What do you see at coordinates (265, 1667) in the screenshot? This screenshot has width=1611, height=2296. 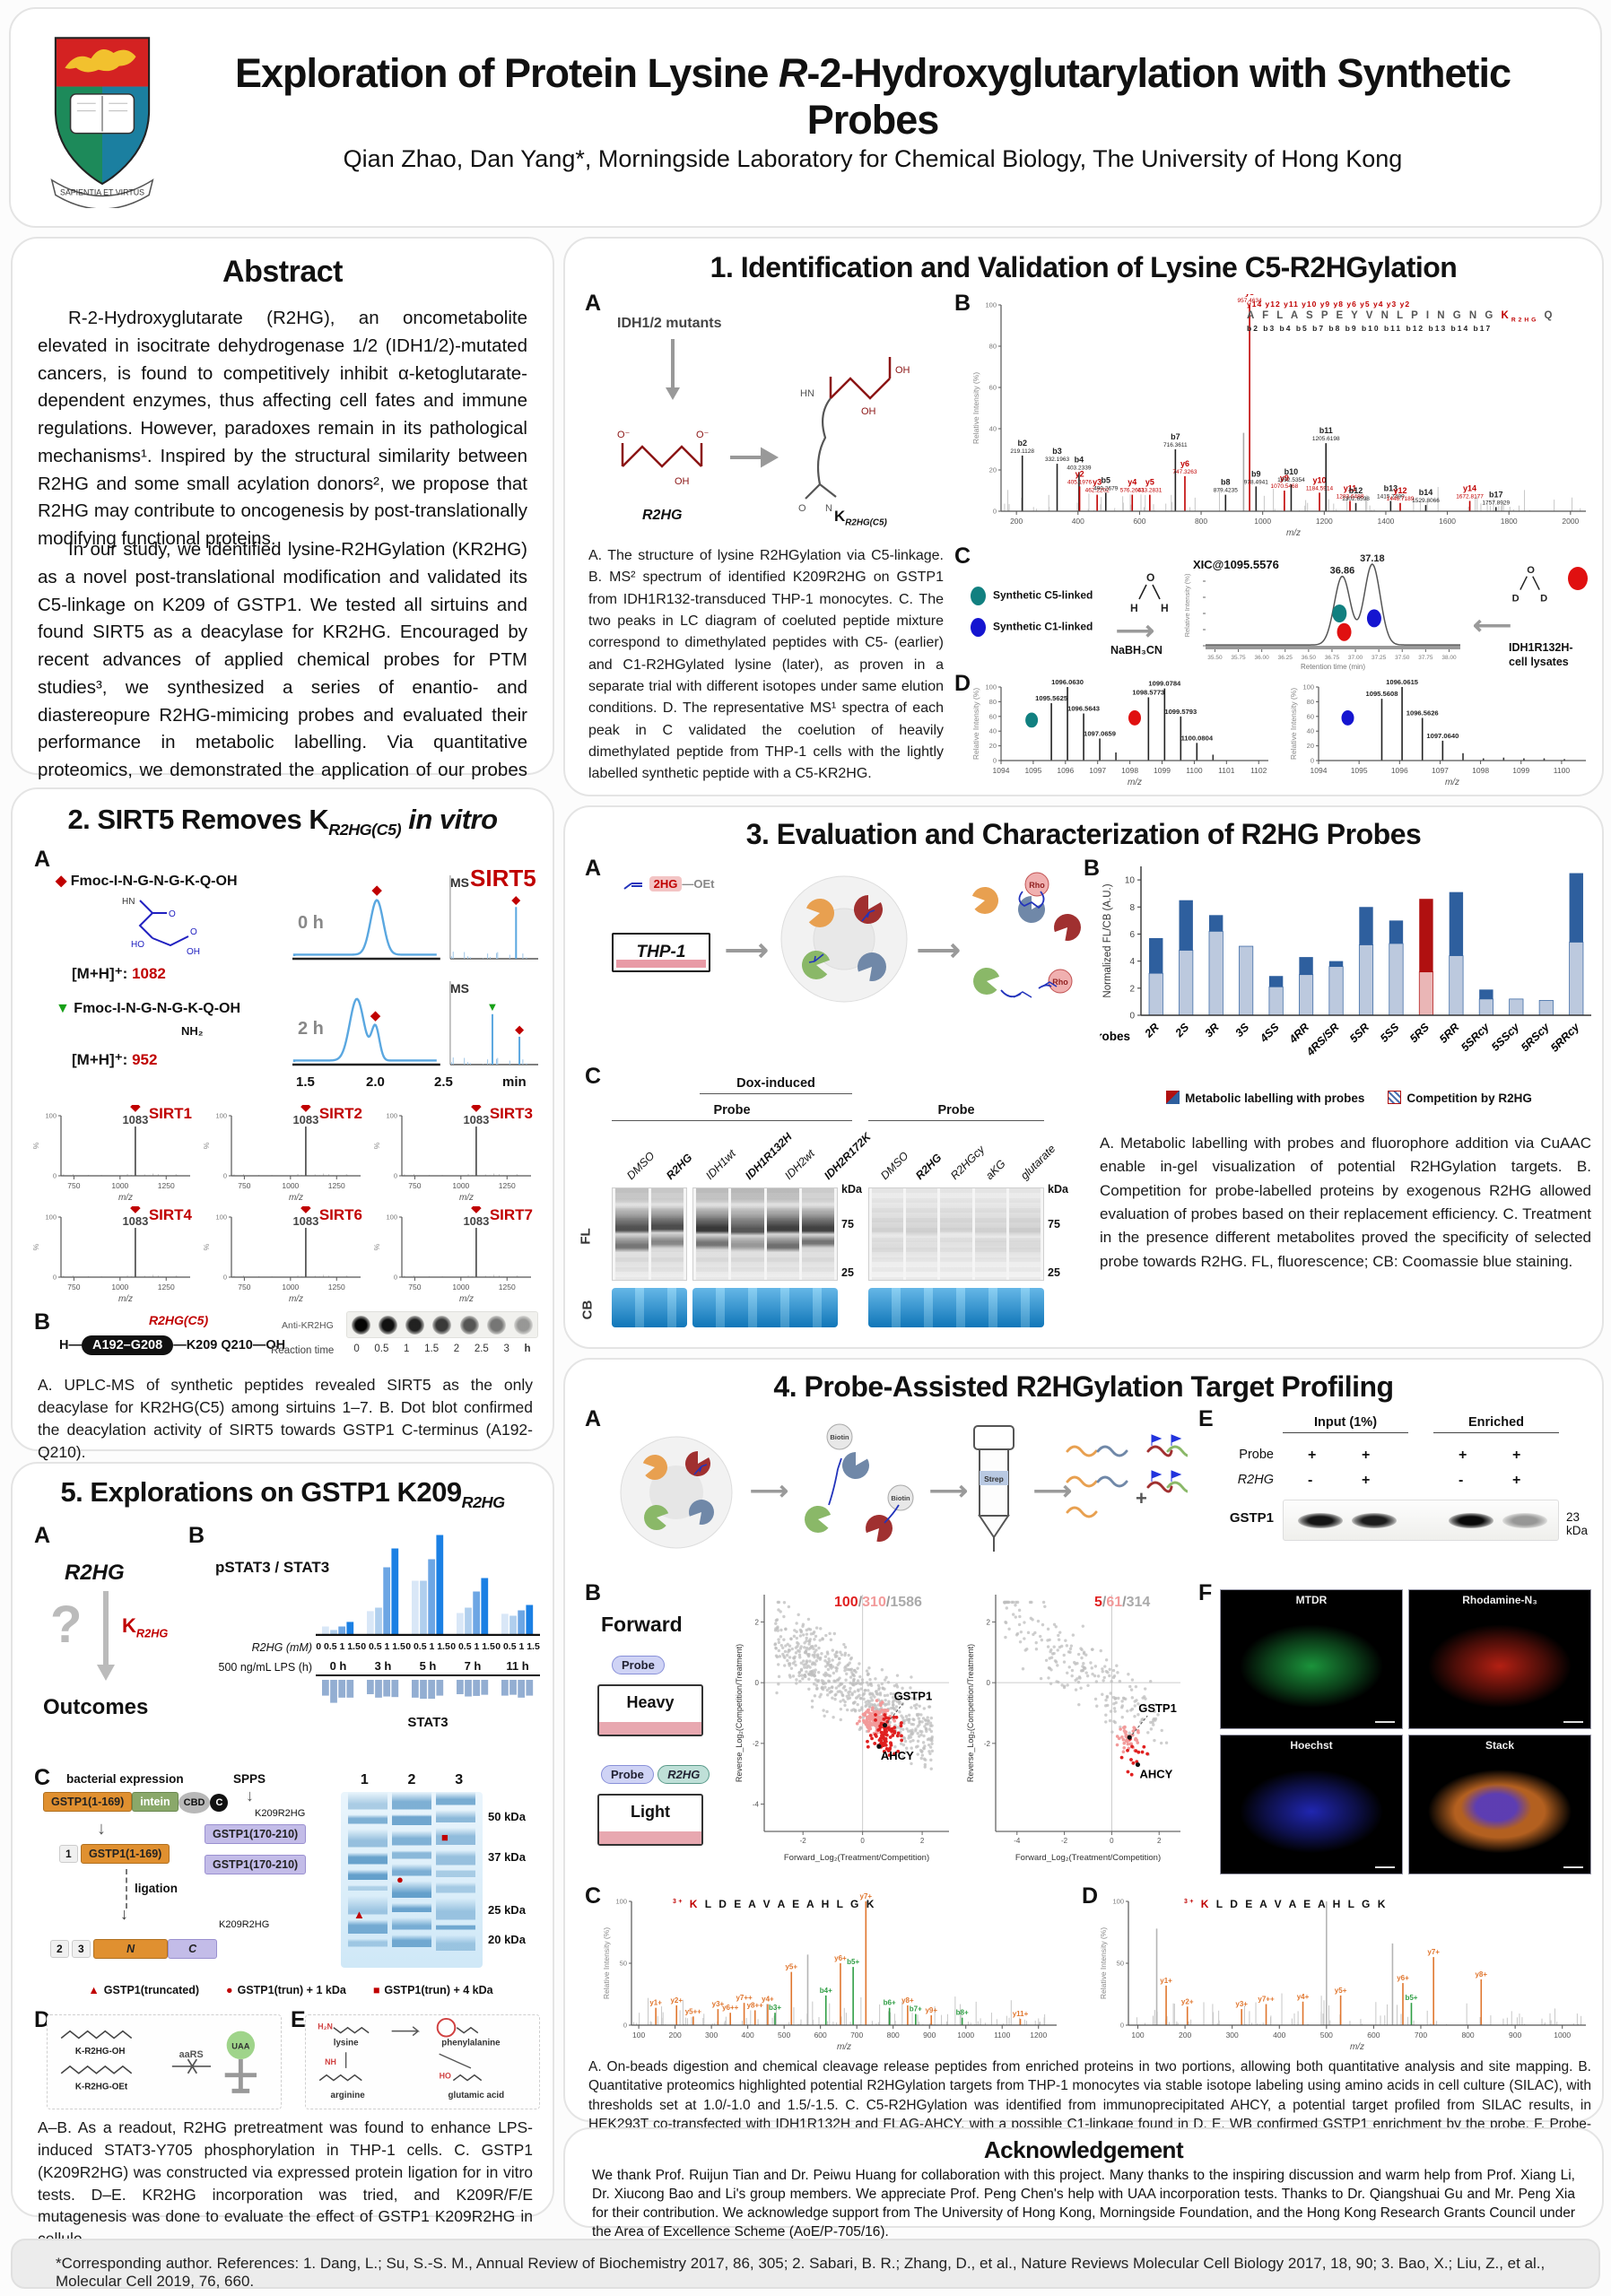 I see `lps-row-label: 500 ng/mL LPS (h)` at bounding box center [265, 1667].